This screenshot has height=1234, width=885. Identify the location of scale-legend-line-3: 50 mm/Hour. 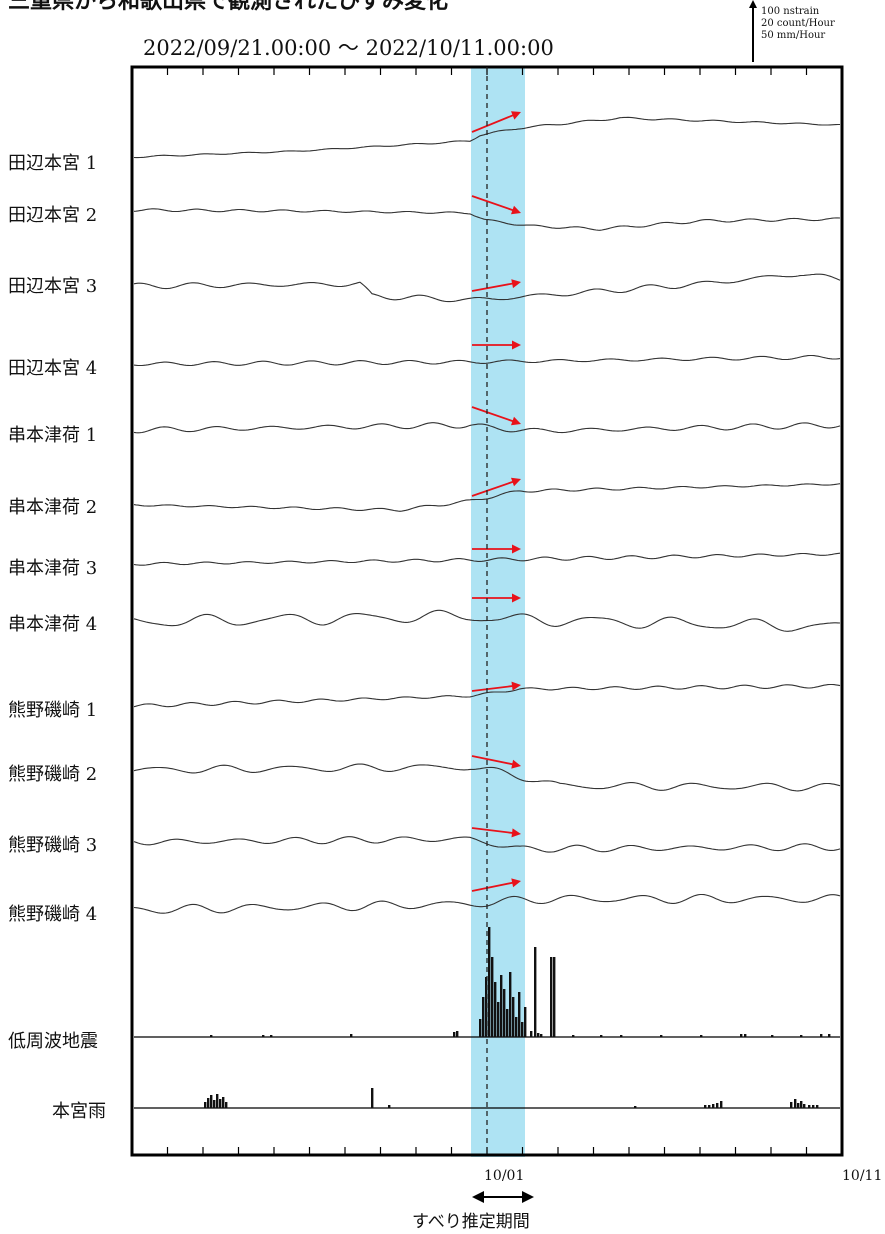
(793, 35).